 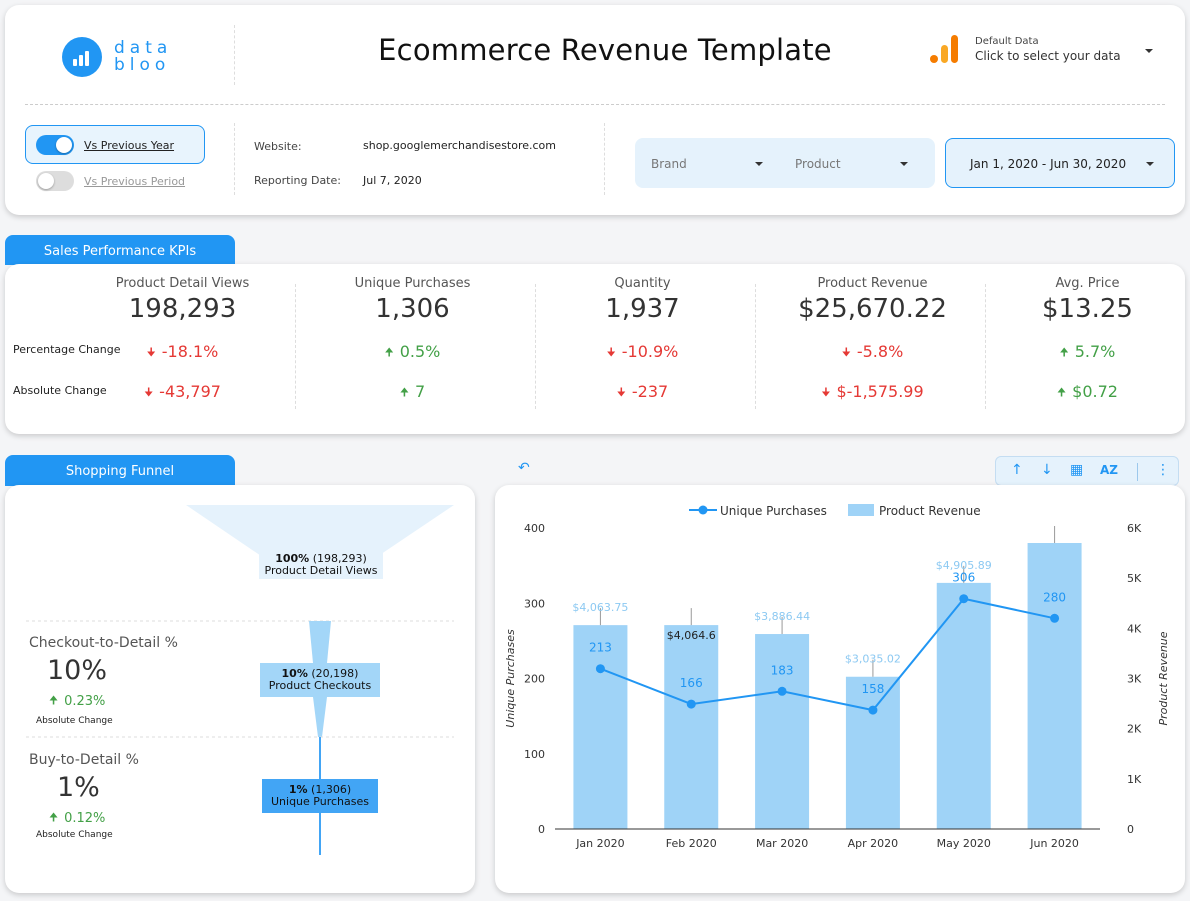 What do you see at coordinates (1048, 49) in the screenshot?
I see `data-source-selector: Default Data Click to select your data` at bounding box center [1048, 49].